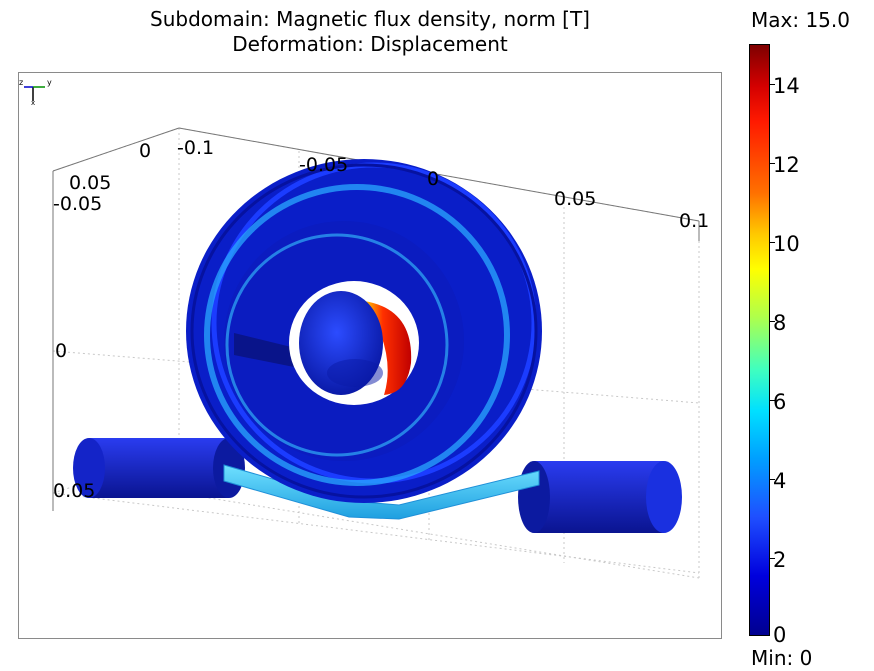  Describe the element at coordinates (341, 343) in the screenshot. I see `rotor-hub` at that location.